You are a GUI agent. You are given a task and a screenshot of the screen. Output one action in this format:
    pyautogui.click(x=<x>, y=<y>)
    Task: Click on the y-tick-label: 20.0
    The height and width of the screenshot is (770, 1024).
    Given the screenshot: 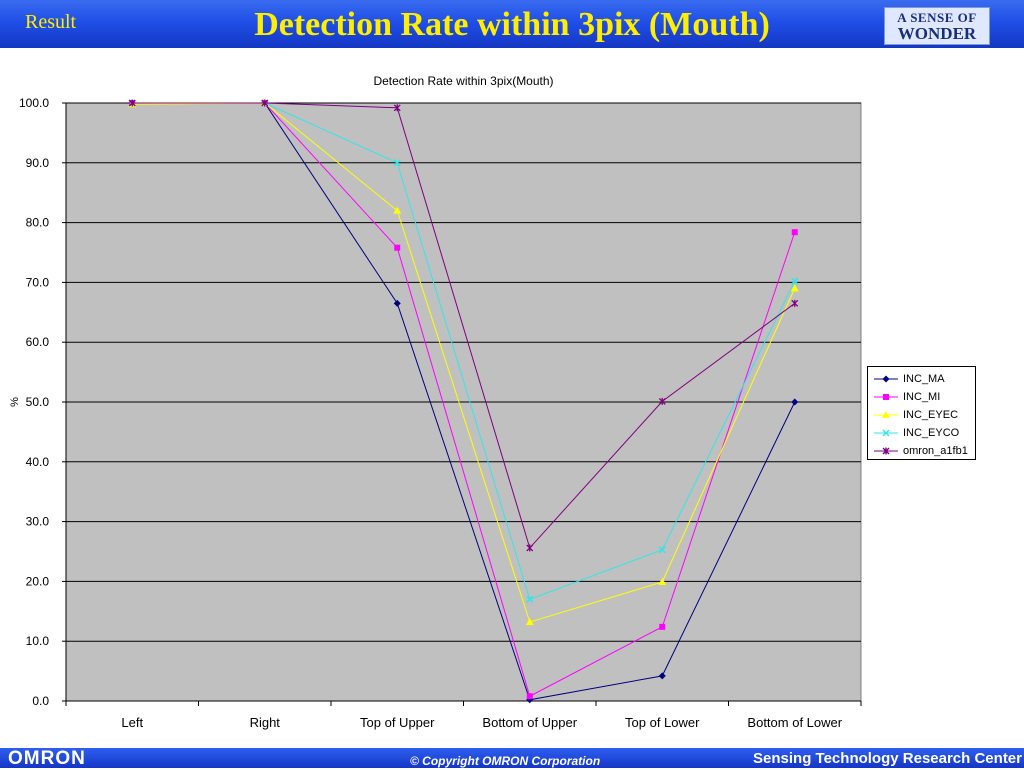 What is the action you would take?
    pyautogui.click(x=38, y=581)
    